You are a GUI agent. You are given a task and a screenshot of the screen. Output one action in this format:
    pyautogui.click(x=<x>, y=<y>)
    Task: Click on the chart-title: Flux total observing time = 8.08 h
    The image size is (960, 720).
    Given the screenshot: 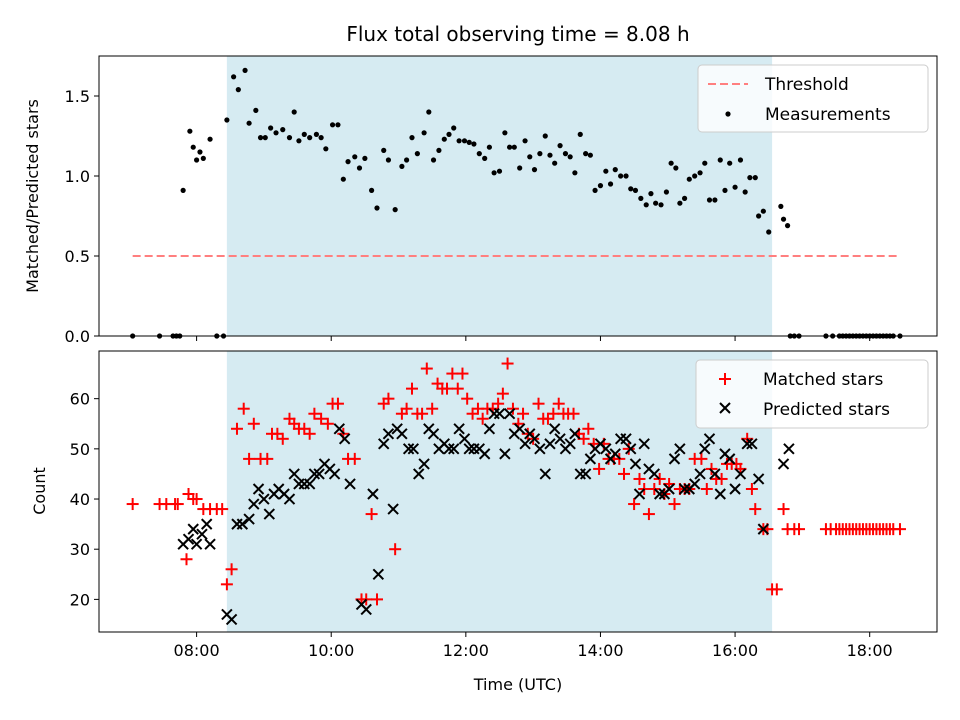 What is the action you would take?
    pyautogui.click(x=517, y=34)
    